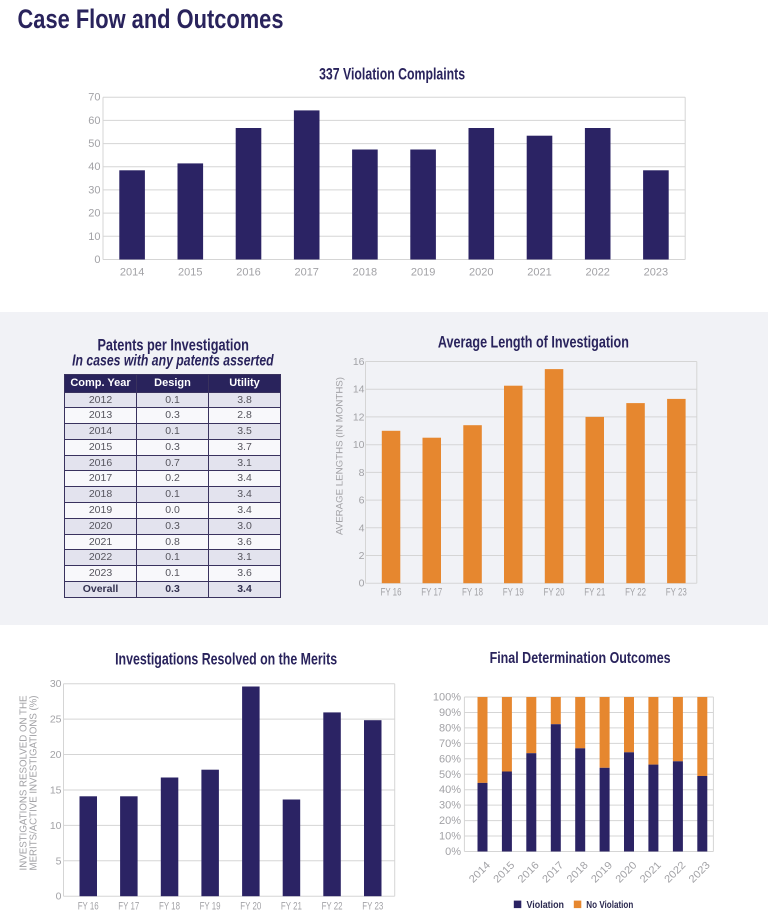 The image size is (768, 916). I want to click on svg-text: 4, so click(362, 528).